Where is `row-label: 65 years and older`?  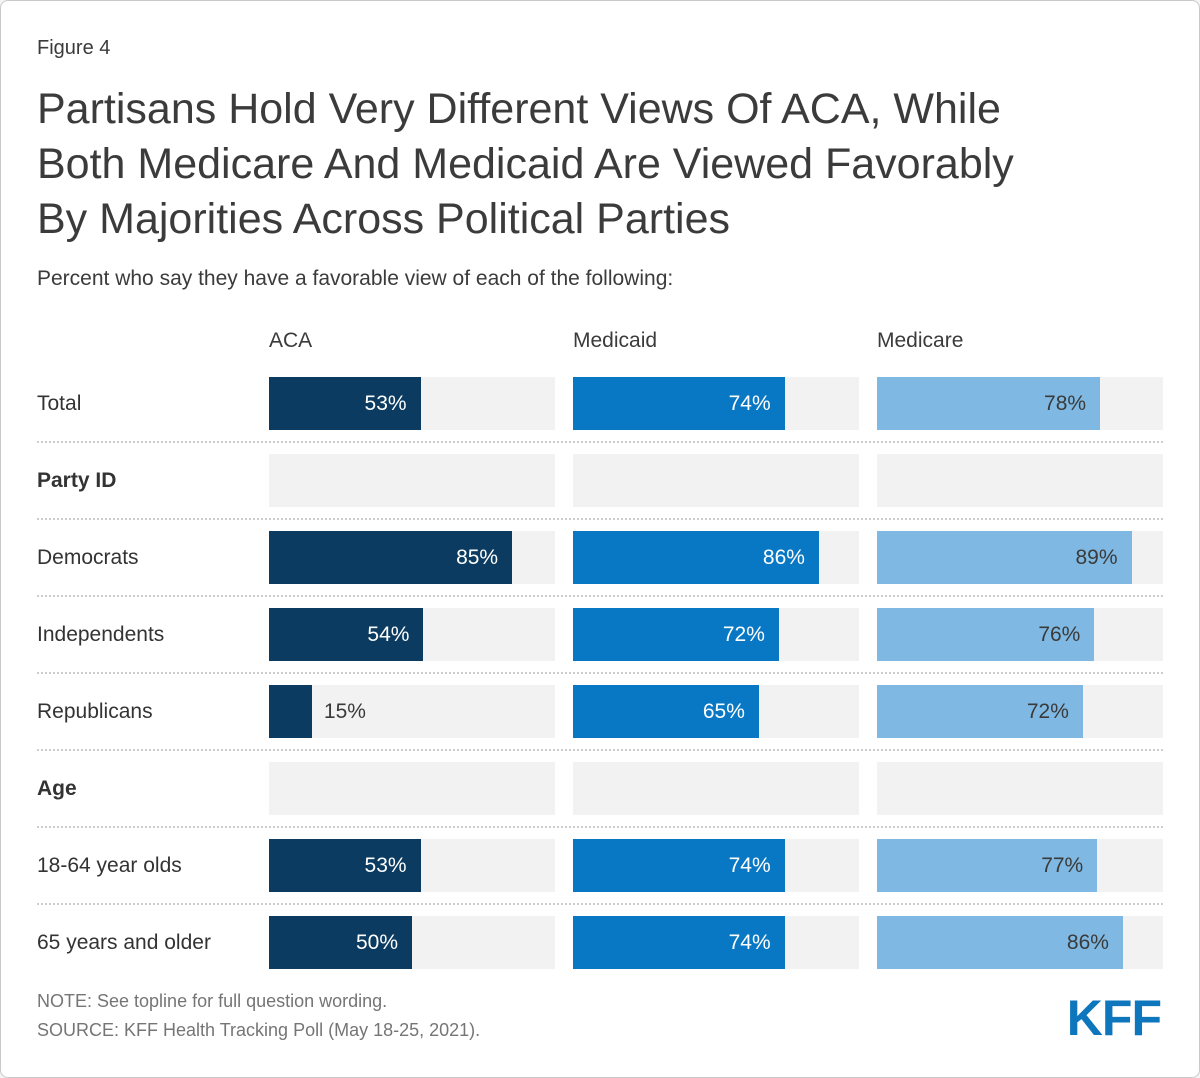
row-label: 65 years and older is located at coordinates (124, 942).